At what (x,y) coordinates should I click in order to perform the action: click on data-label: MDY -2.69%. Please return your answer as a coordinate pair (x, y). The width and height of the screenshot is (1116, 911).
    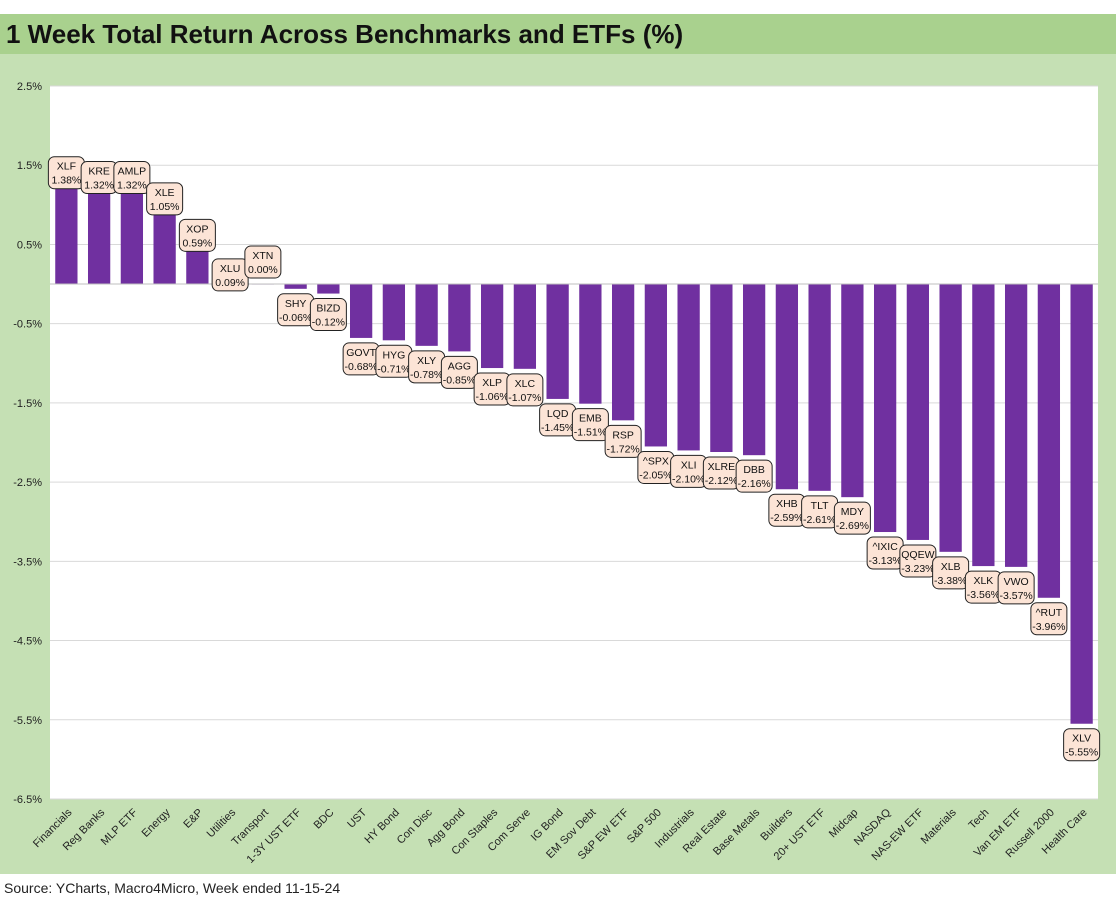
    Looking at the image, I should click on (852, 518).